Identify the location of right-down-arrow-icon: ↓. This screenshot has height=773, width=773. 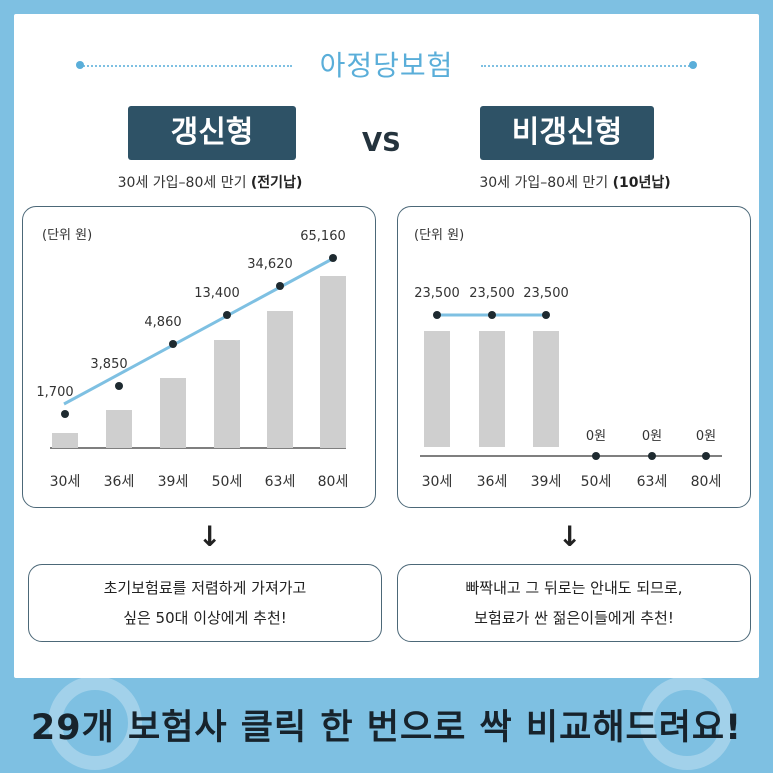
(570, 536).